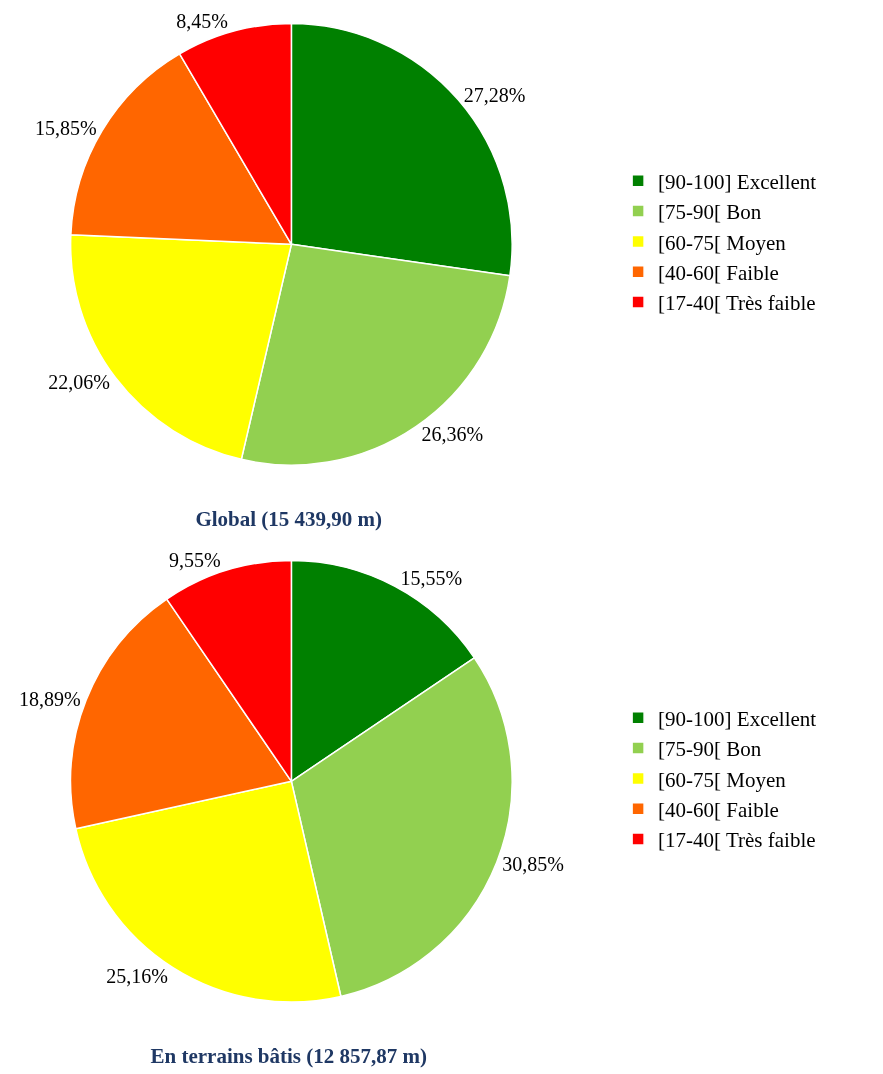 The image size is (883, 1074). What do you see at coordinates (194, 560) in the screenshot?
I see `data-label: 9,55%` at bounding box center [194, 560].